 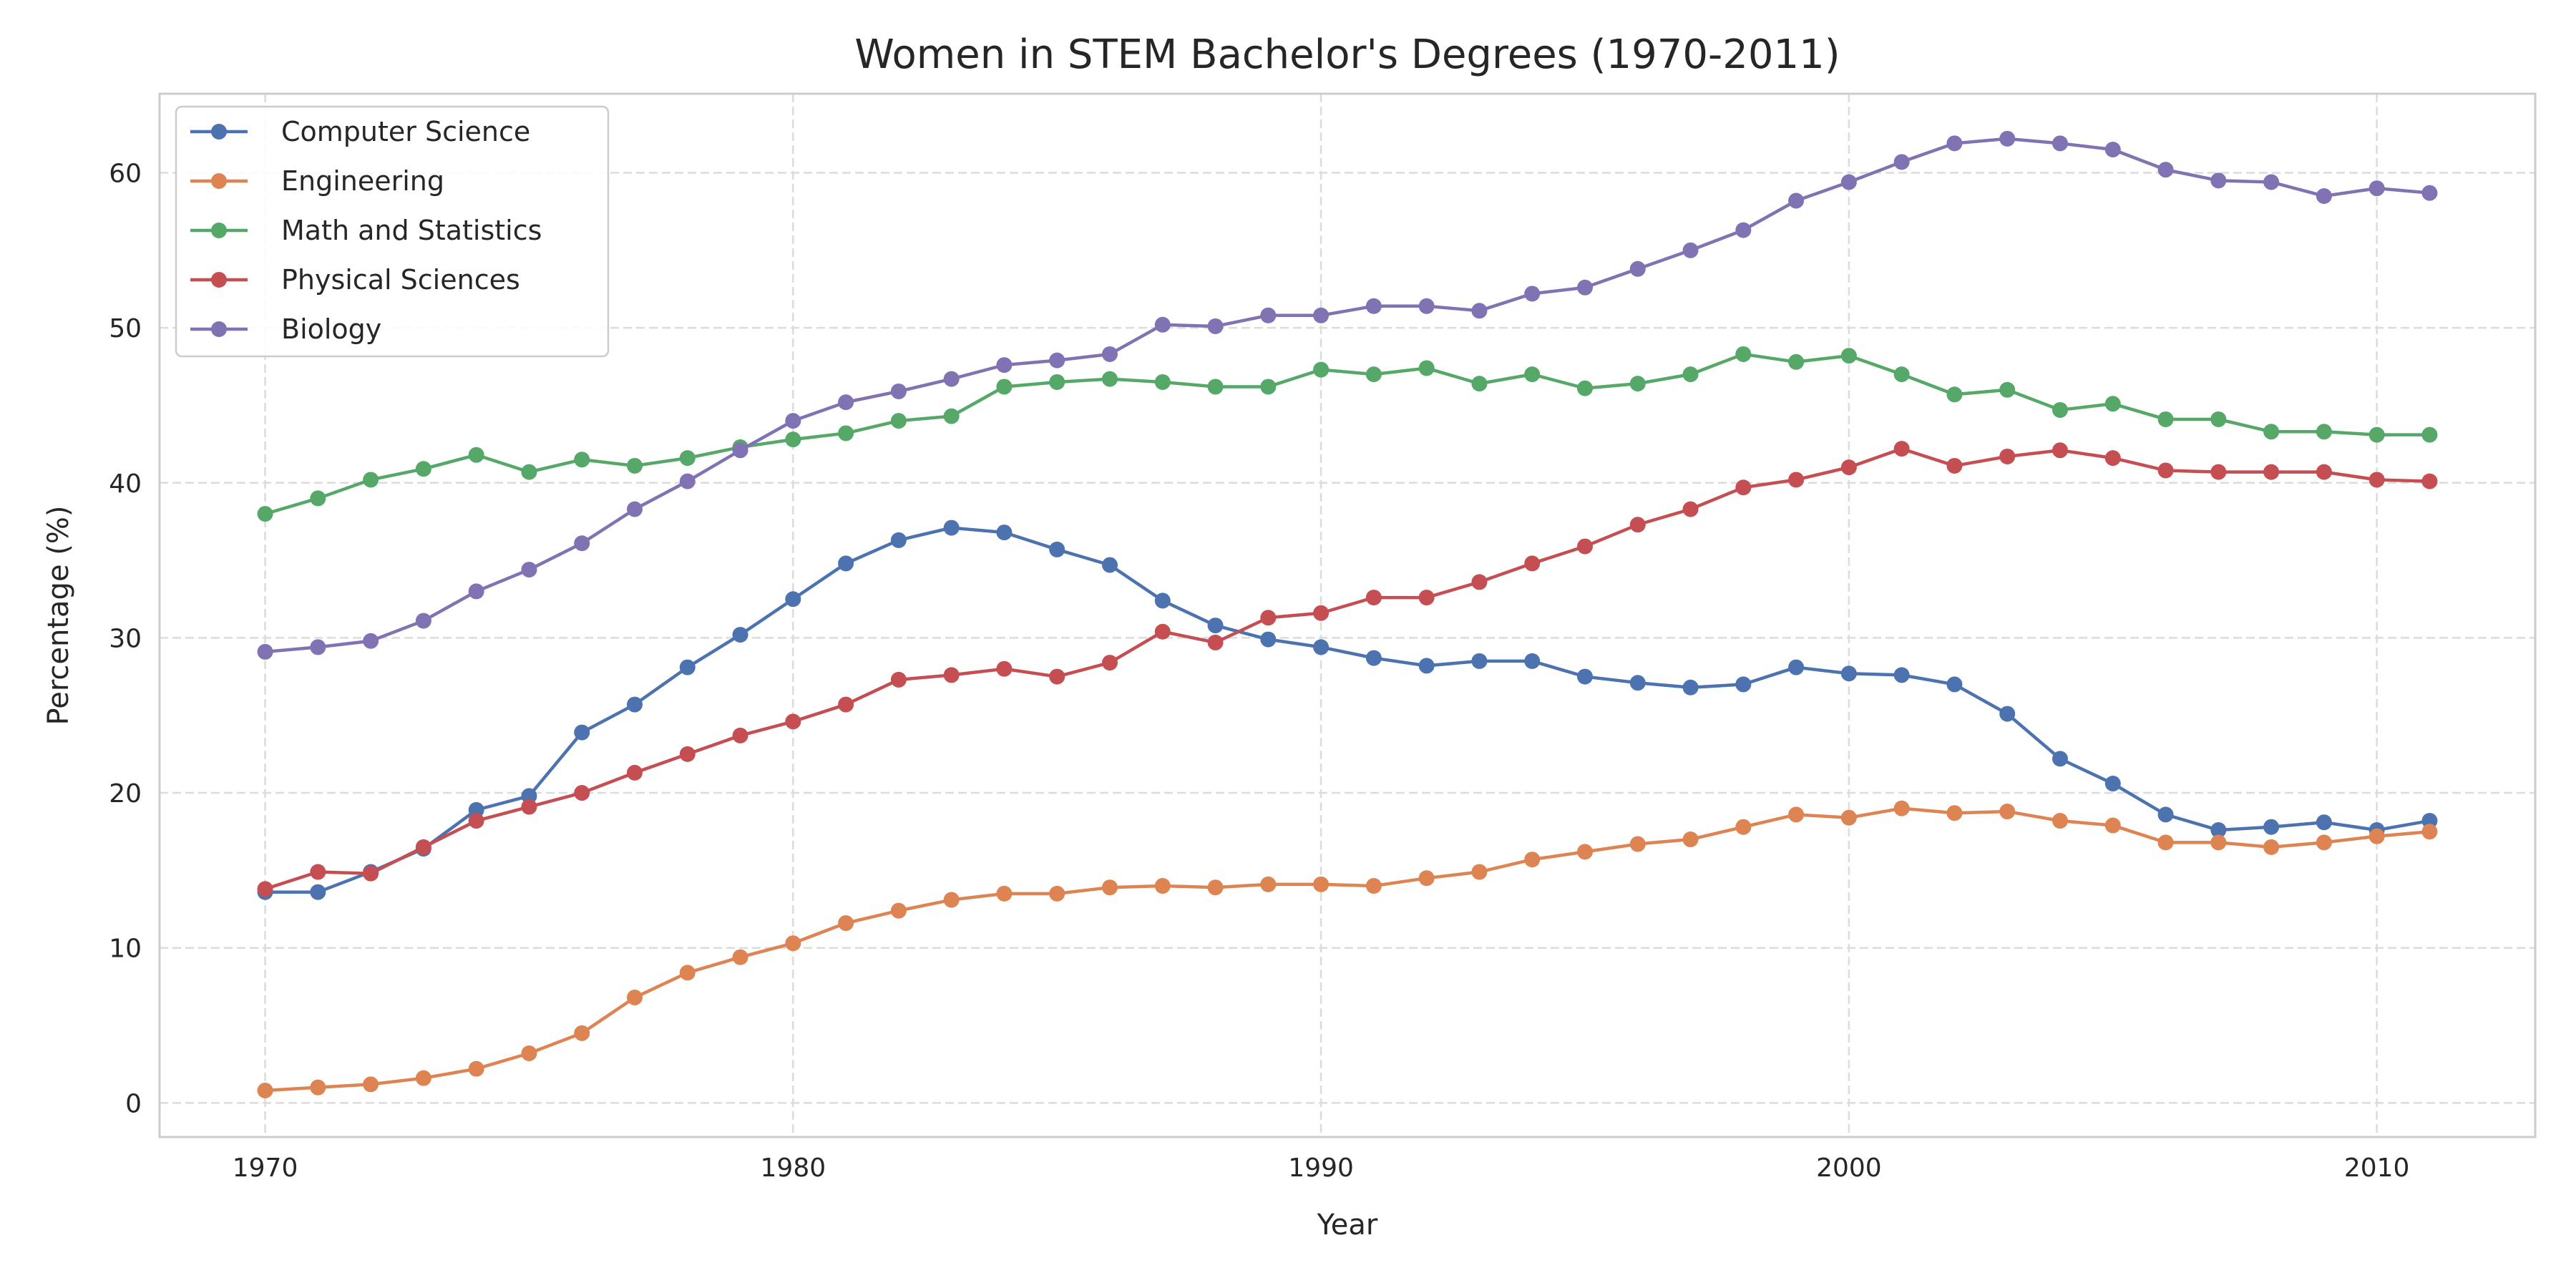 What do you see at coordinates (125, 638) in the screenshot?
I see `y-axis: 0 10 20 30 40 50 60` at bounding box center [125, 638].